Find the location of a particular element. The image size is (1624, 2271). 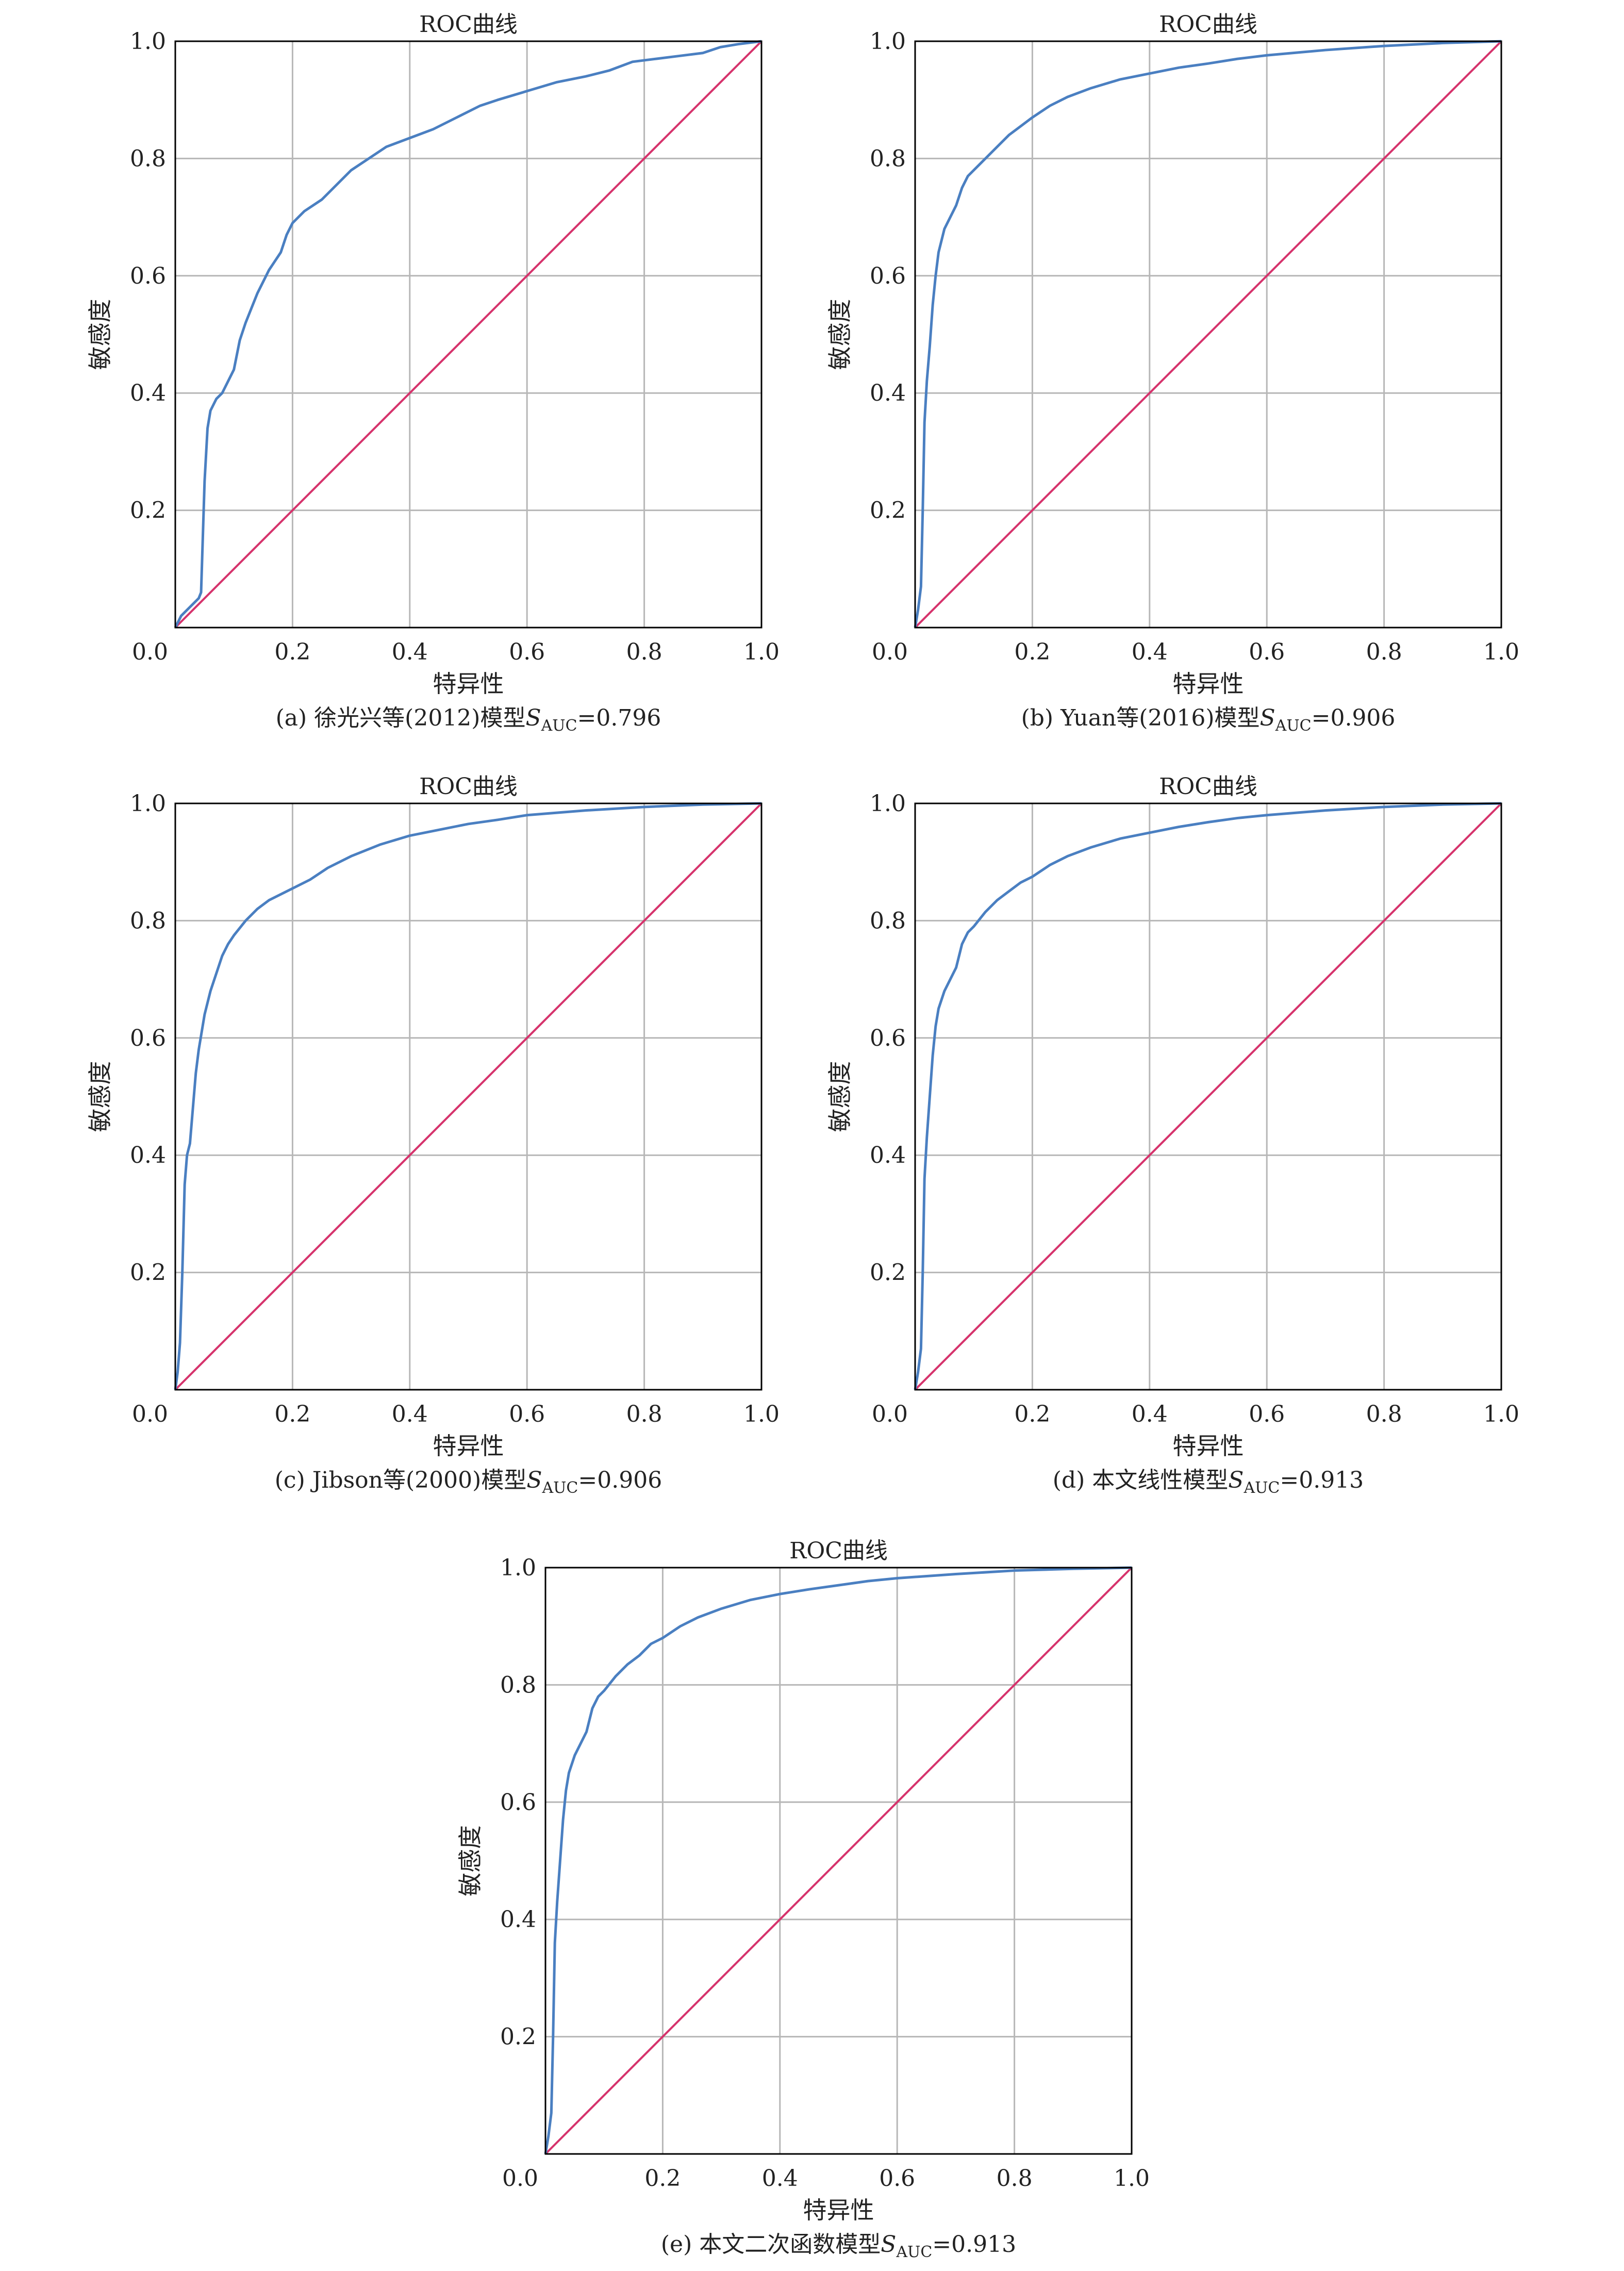

caption-prefix: (e) 本文二次函数模型 is located at coordinates (771, 2244).